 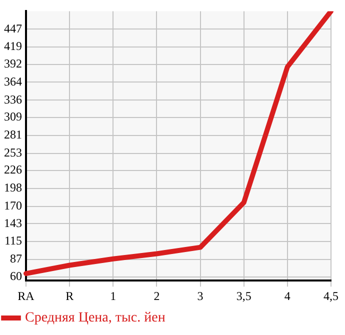 I want to click on x-tick-label: 1, so click(x=113, y=295).